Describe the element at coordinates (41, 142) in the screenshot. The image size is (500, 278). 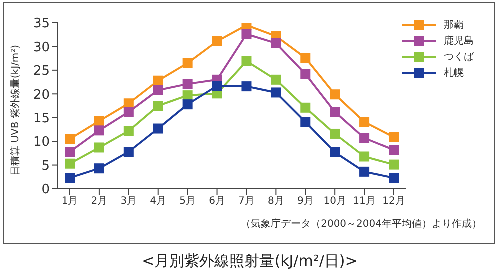
I see `y-tick-label: 10` at that location.